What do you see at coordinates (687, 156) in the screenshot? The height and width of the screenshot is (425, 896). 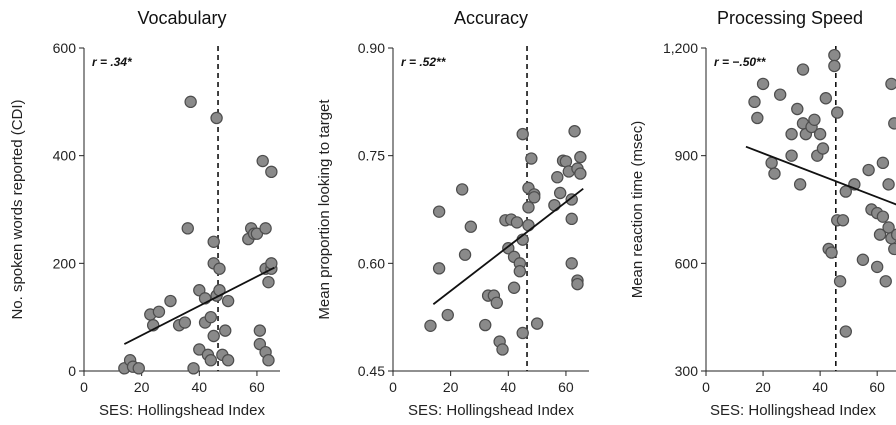 I see `y-tick-label: 900` at bounding box center [687, 156].